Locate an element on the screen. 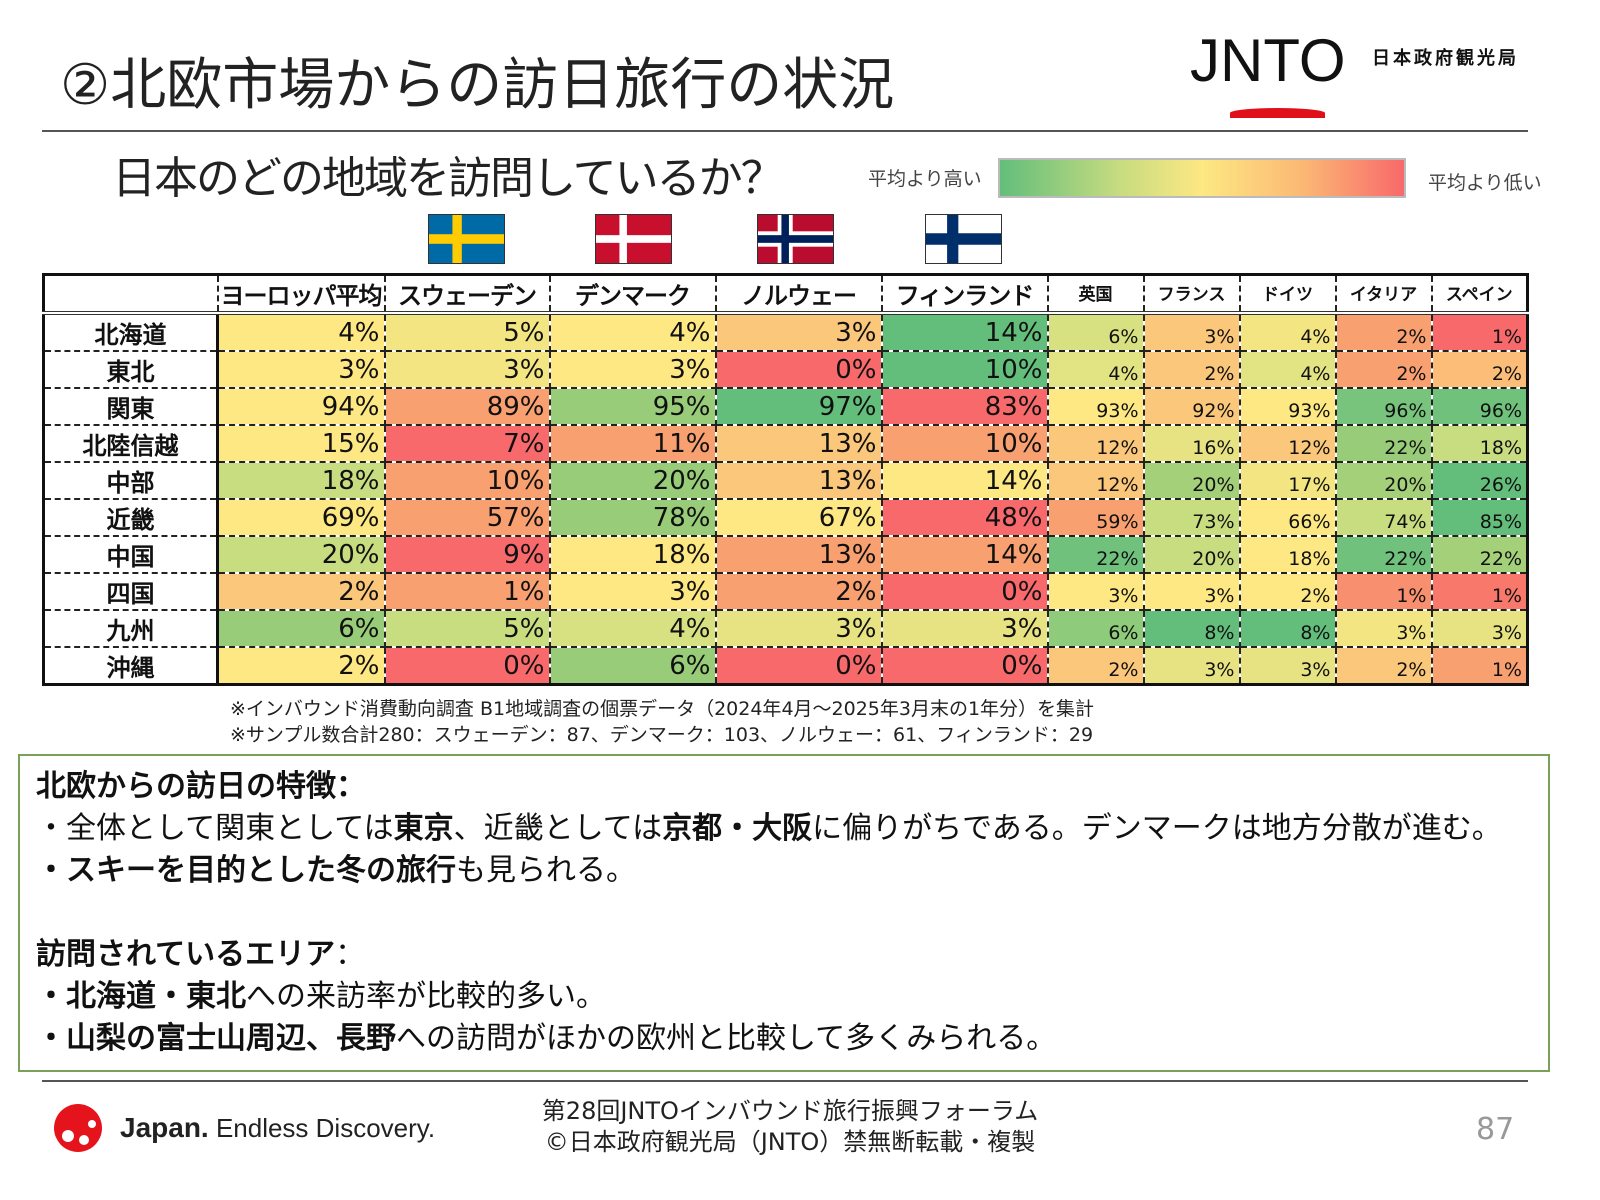 The height and width of the screenshot is (1200, 1600). org-name: 日本政府観光局 is located at coordinates (1445, 58).